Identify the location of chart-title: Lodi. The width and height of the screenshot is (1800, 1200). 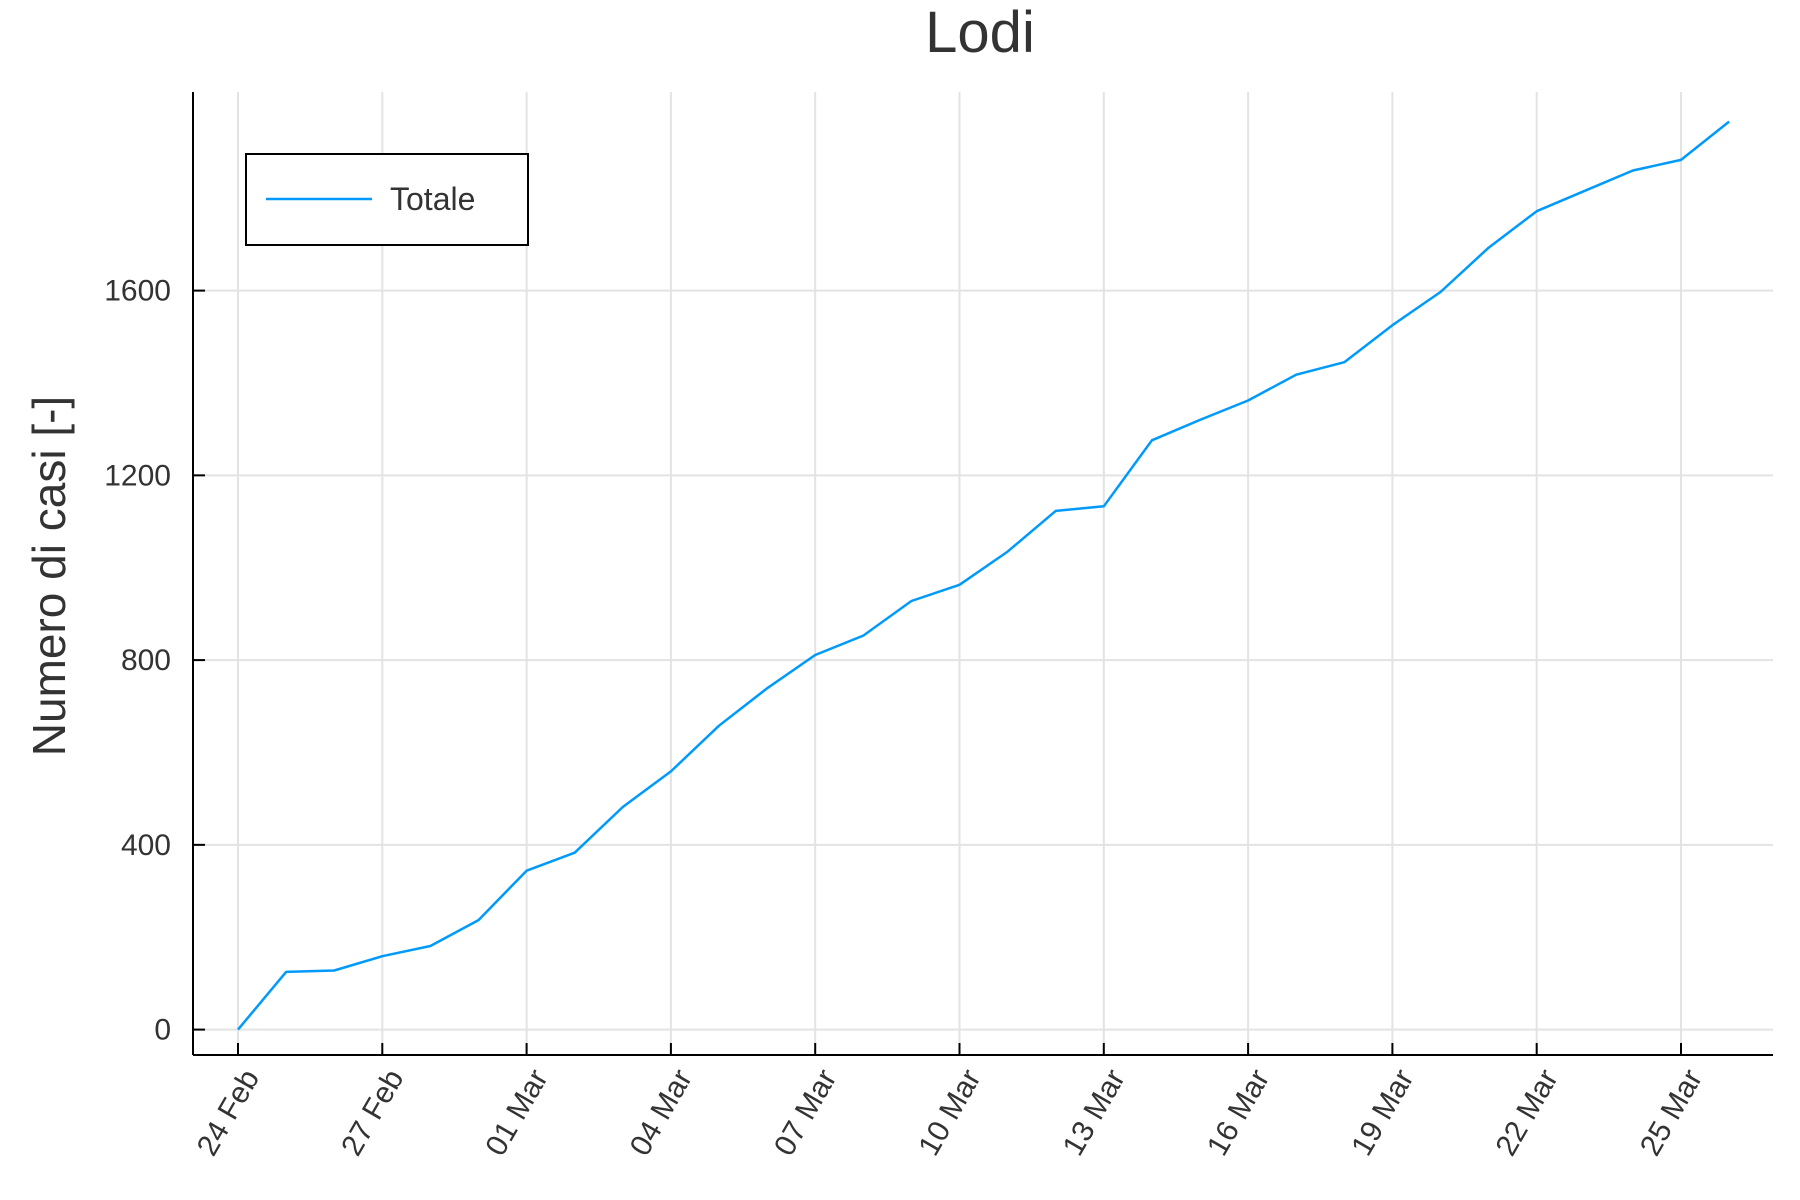
(980, 32).